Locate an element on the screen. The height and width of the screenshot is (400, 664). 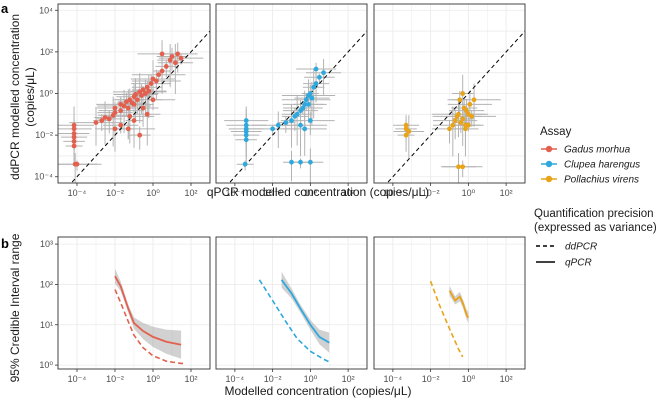
ddpcr-line-clupea-harengus is located at coordinates (294, 321).